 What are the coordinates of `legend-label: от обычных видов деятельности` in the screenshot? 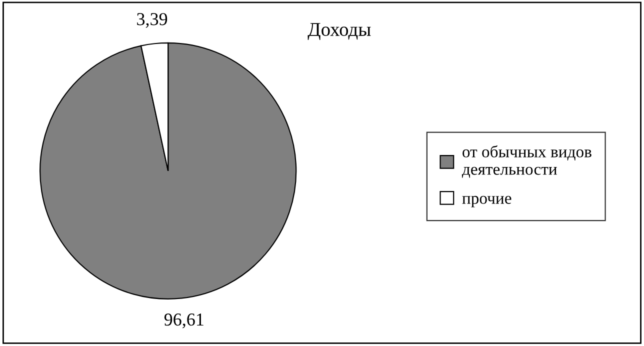 It's located at (527, 161).